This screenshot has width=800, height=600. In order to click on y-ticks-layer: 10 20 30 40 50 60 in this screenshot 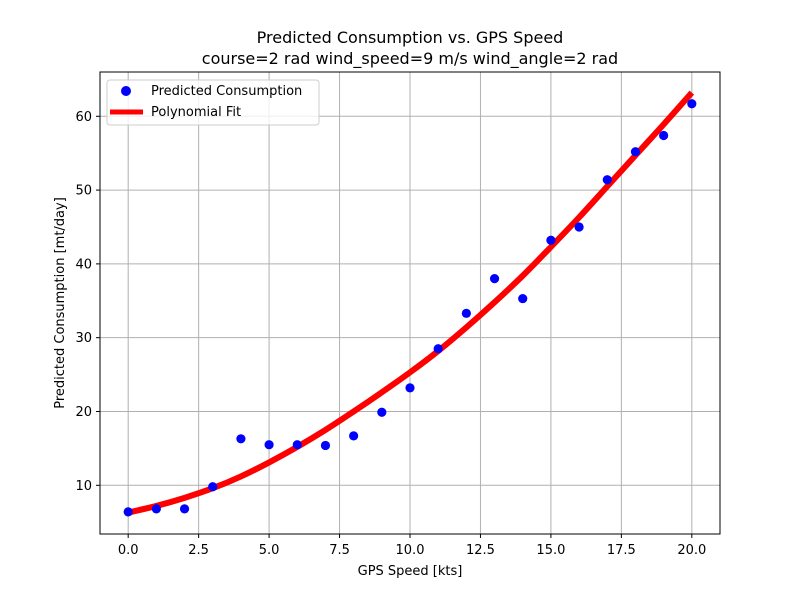, I will do `click(87, 302)`.